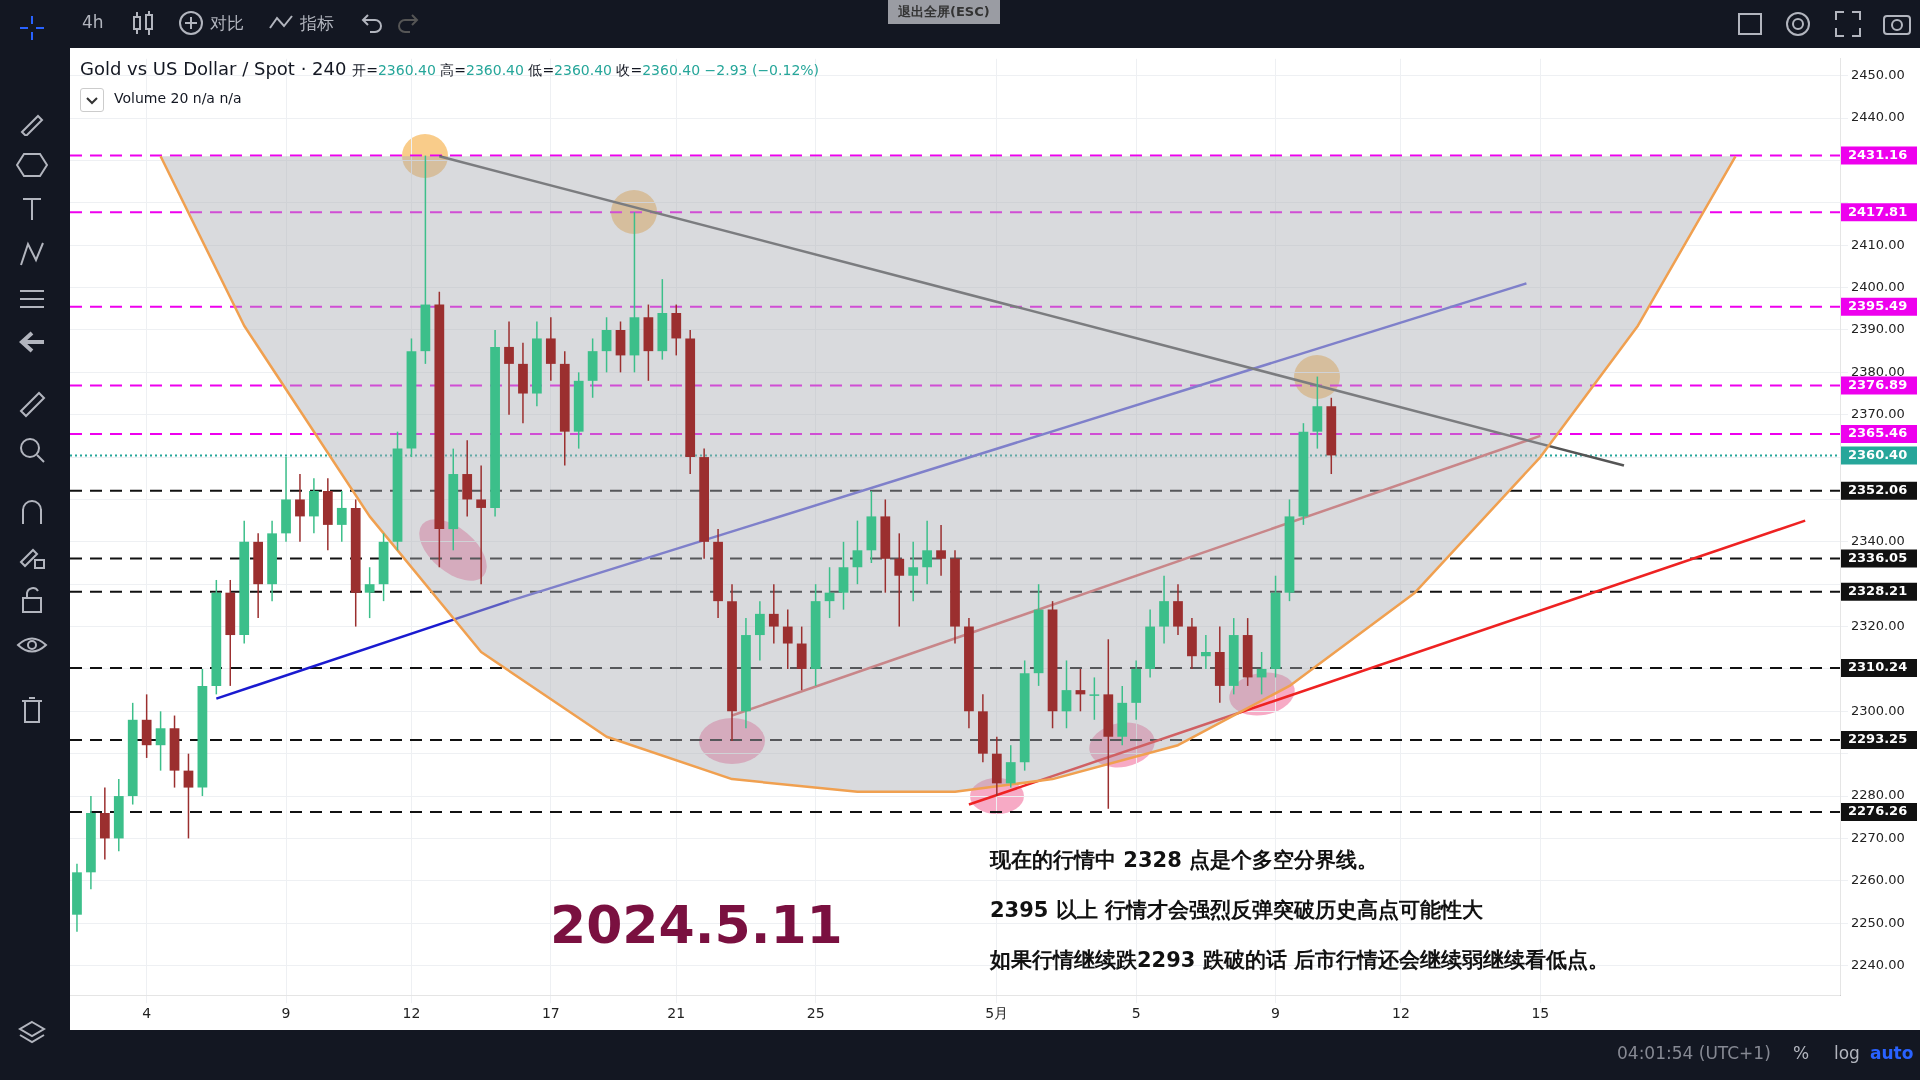 Image resolution: width=1920 pixels, height=1080 pixels. Describe the element at coordinates (227, 23) in the screenshot. I see `text: 对比` at that location.